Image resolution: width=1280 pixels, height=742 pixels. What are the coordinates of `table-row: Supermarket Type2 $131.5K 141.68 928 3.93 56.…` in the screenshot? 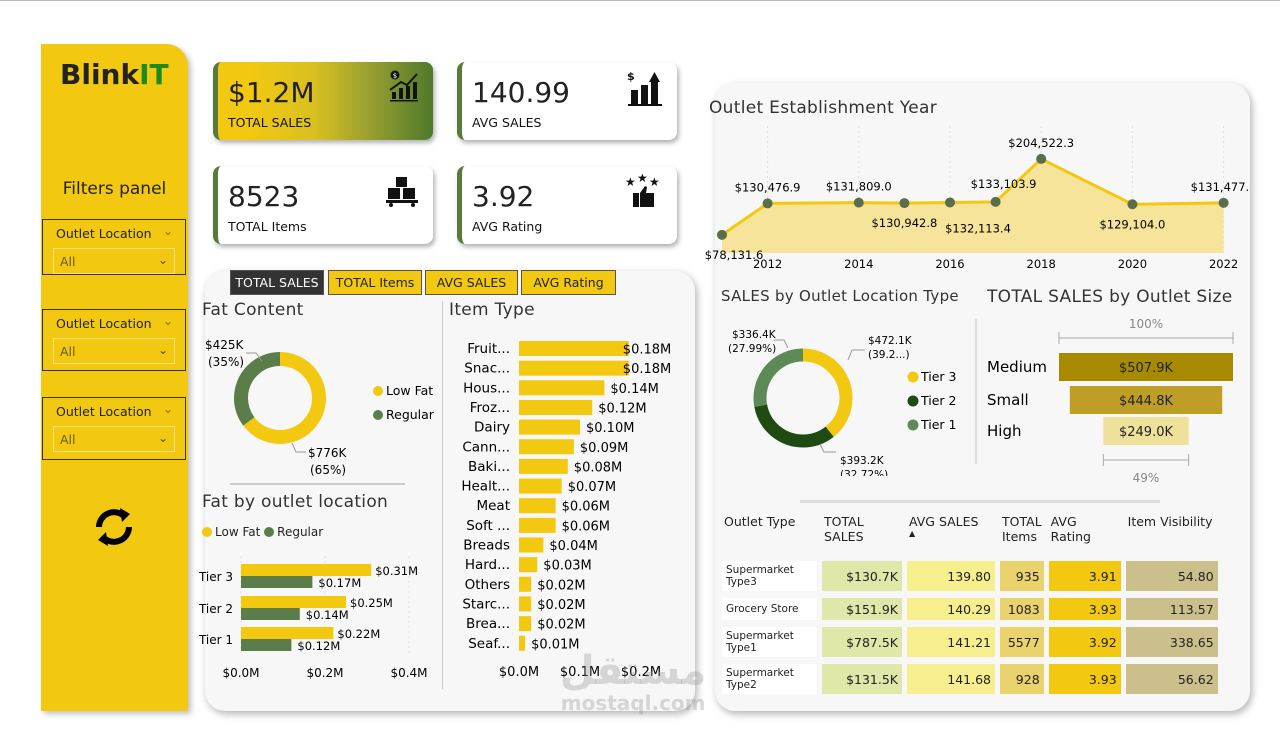 It's located at (970, 679).